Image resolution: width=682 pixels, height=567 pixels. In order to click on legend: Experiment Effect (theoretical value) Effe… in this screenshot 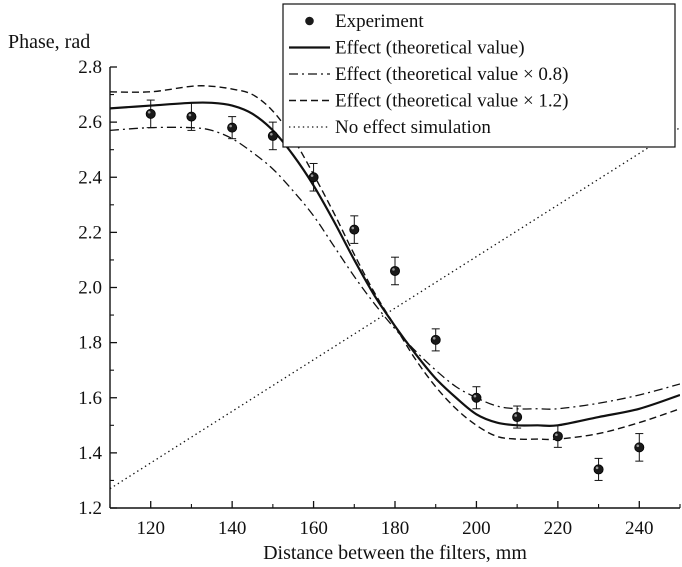, I will do `click(479, 75)`.